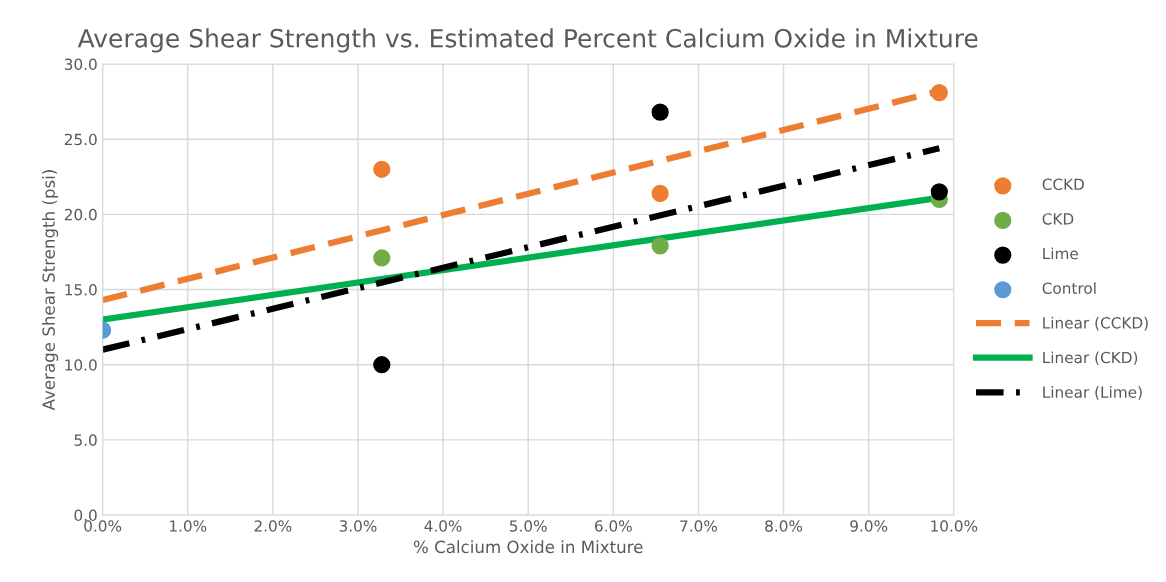 The width and height of the screenshot is (1166, 582). Describe the element at coordinates (784, 526) in the screenshot. I see `x-tick-label: 8.0%` at that location.